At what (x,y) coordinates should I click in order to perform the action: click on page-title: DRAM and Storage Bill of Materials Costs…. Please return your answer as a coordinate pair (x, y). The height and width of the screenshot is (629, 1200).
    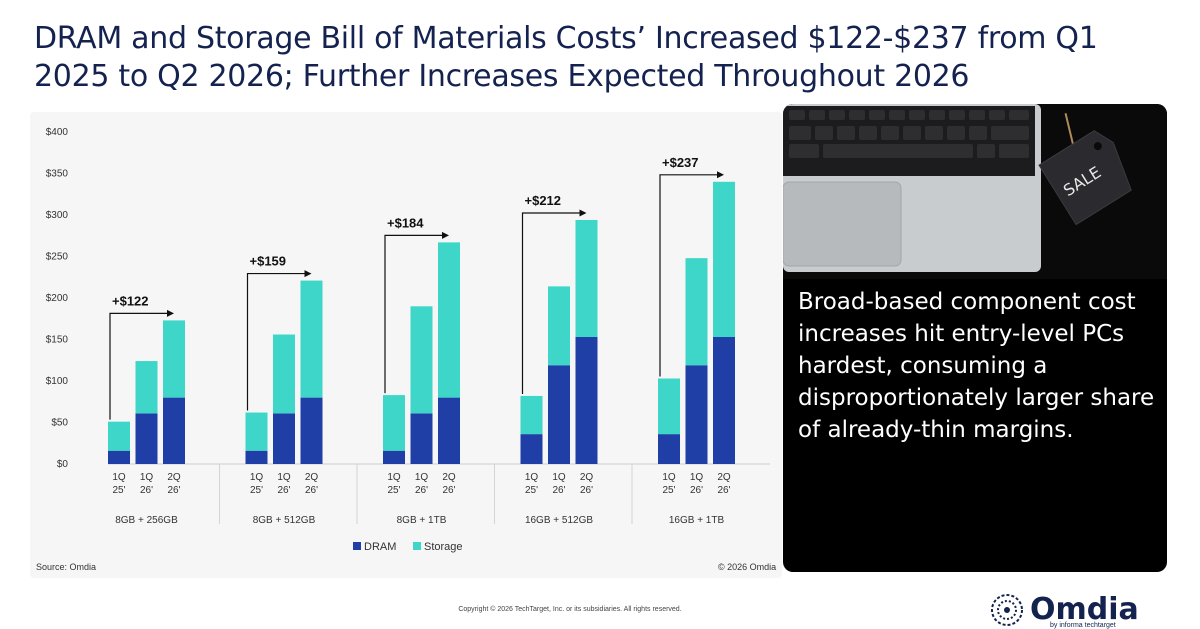
    Looking at the image, I should click on (566, 57).